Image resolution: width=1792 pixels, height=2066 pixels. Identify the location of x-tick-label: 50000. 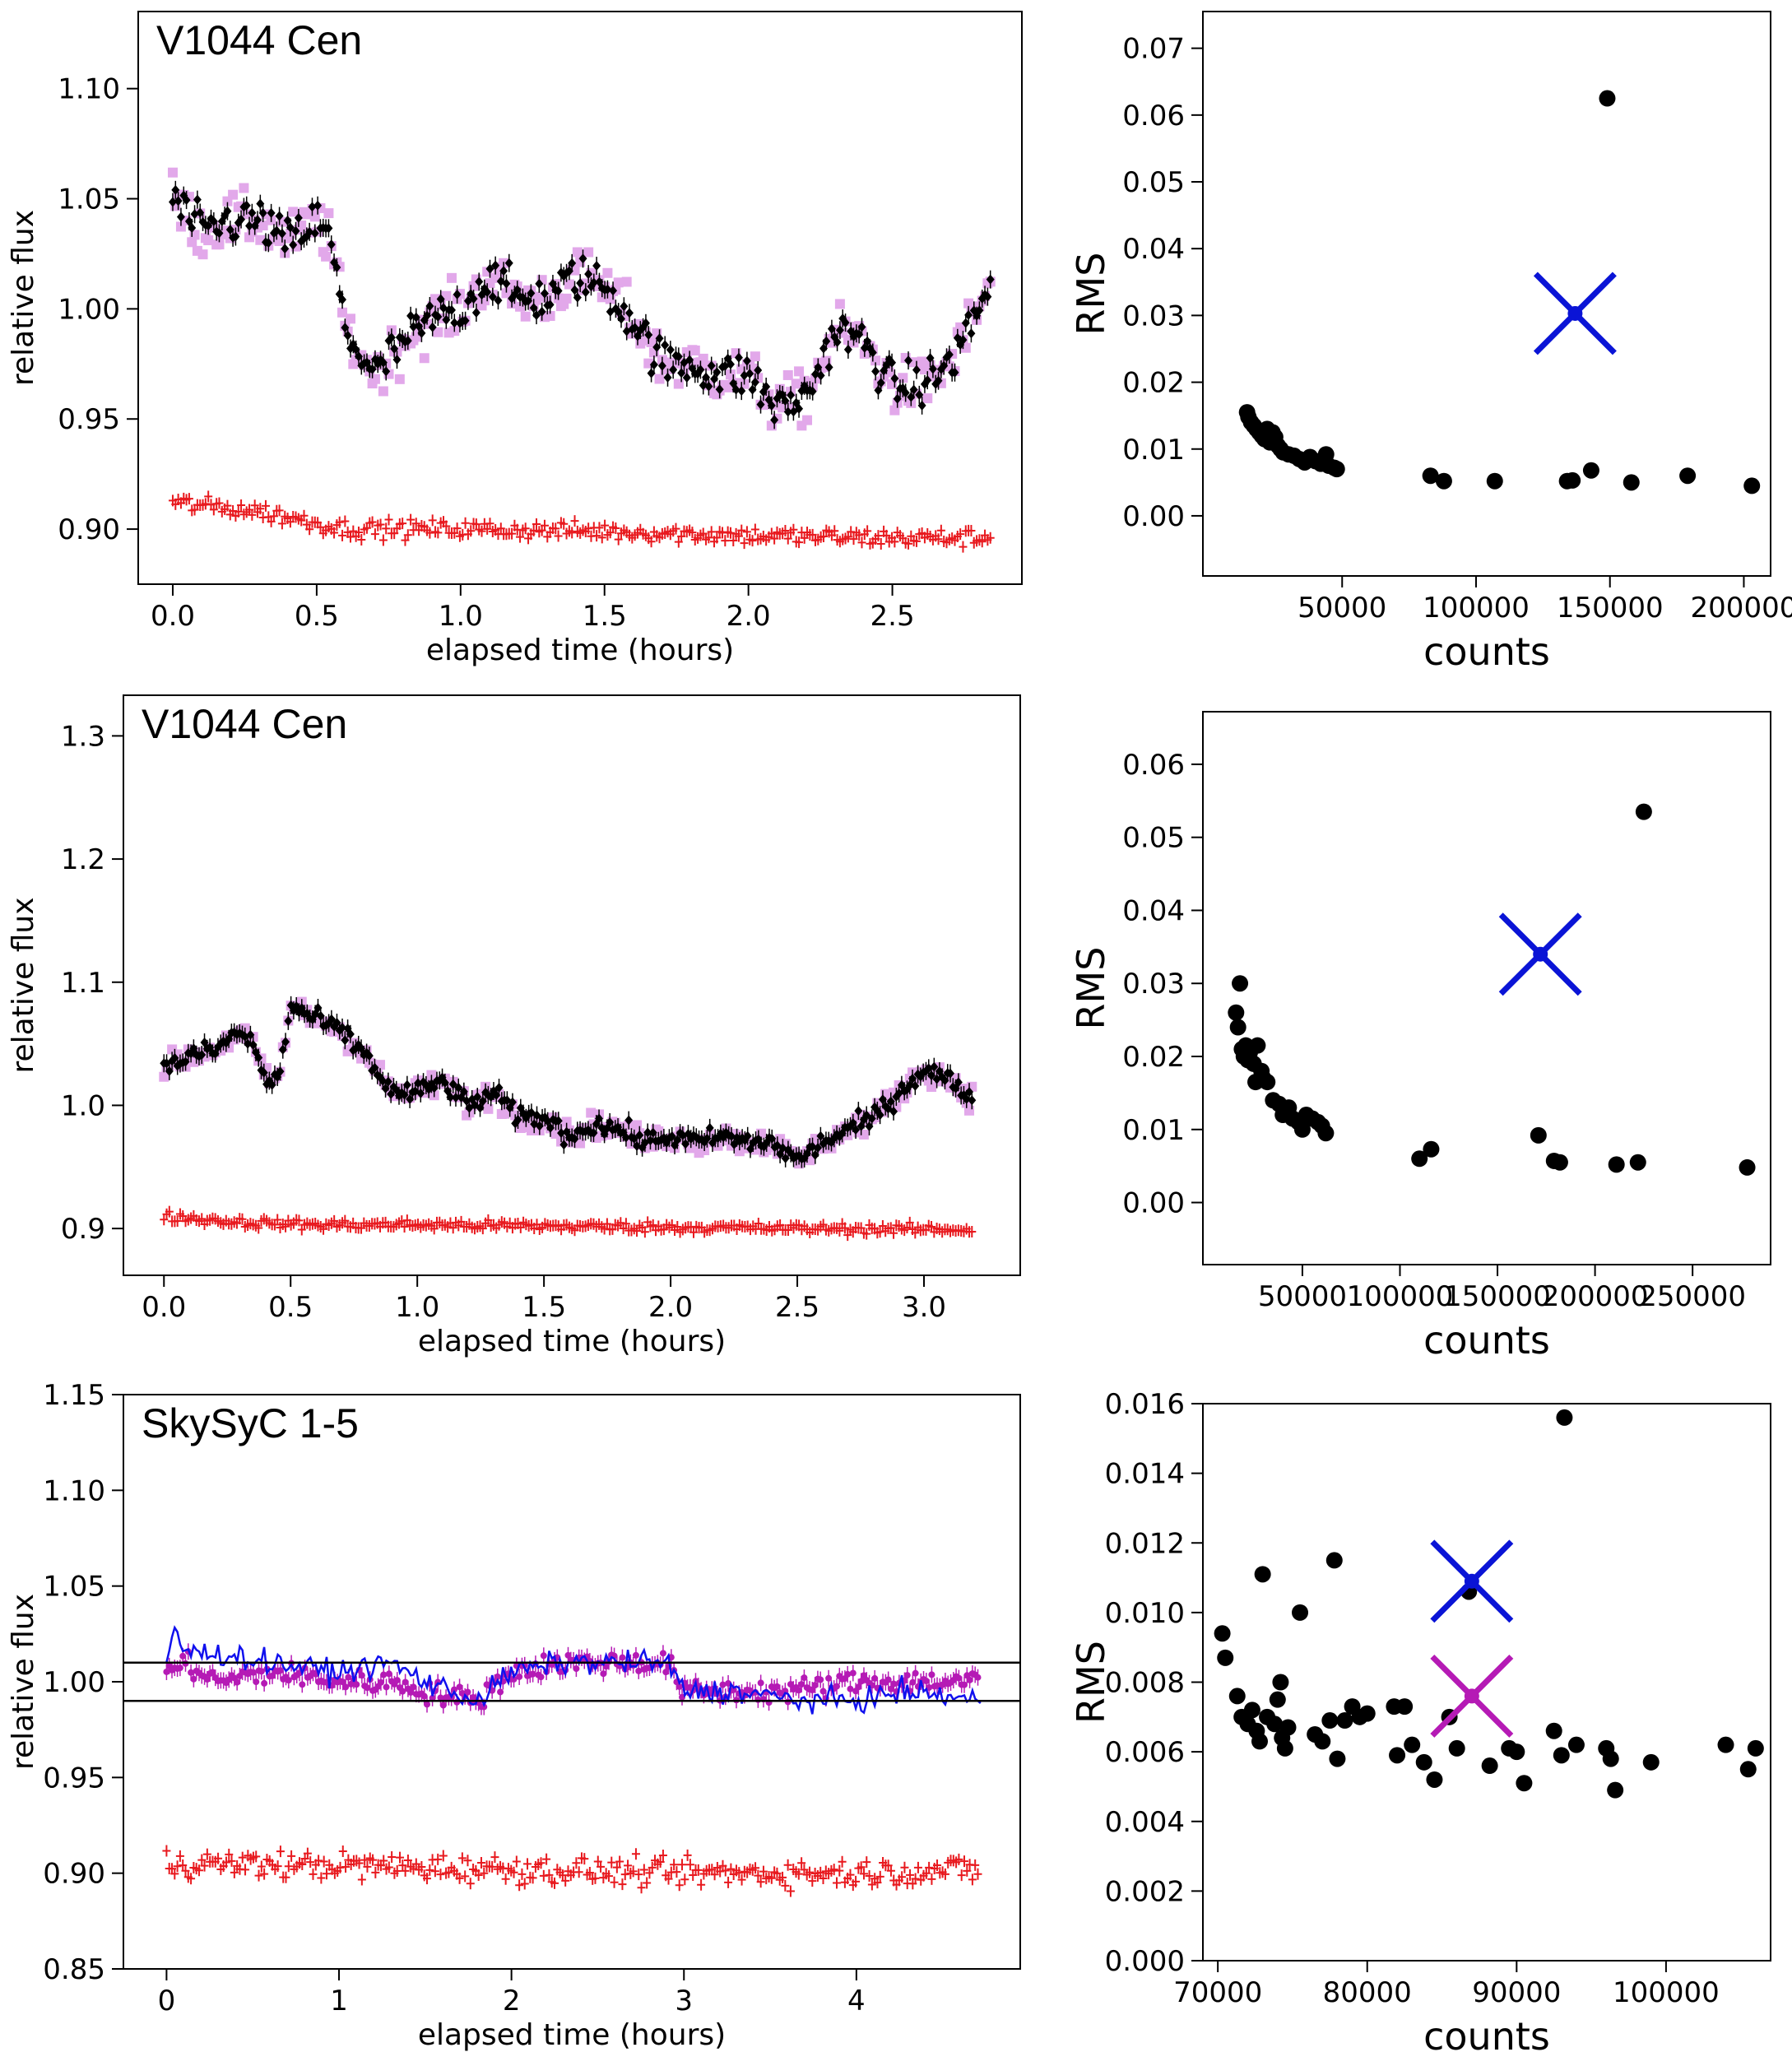
(1342, 608).